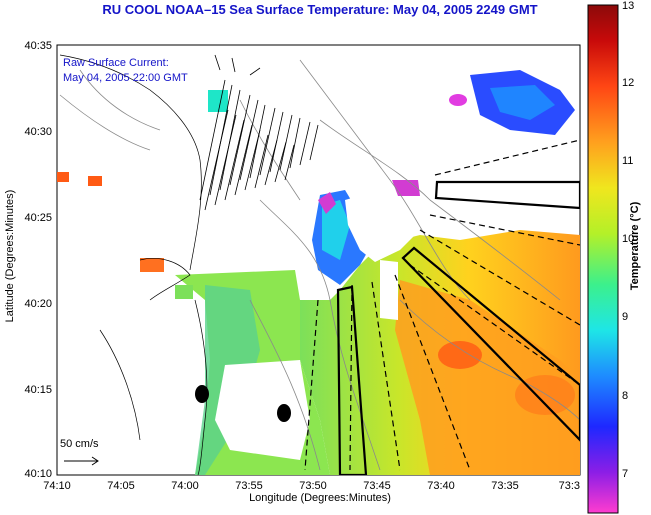  I want to click on sst-ne-magenta, so click(458, 100).